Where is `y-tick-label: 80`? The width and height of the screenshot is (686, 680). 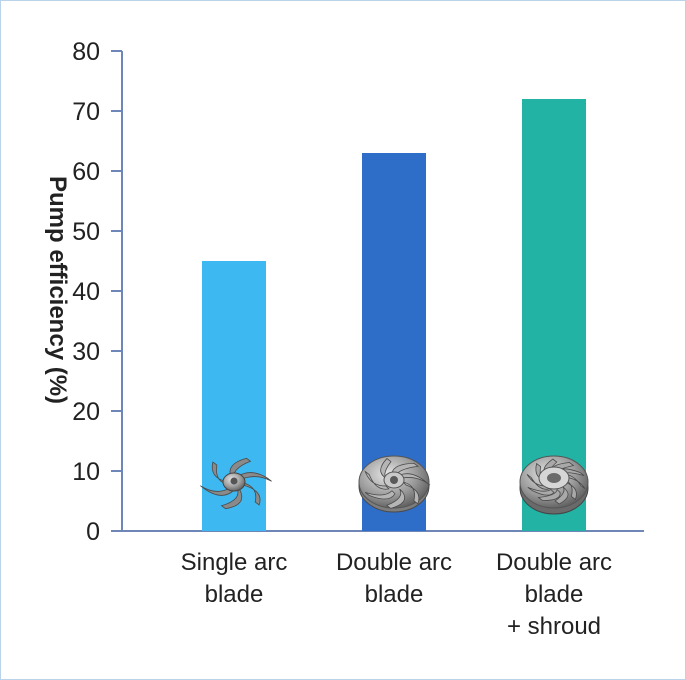
y-tick-label: 80 is located at coordinates (86, 52).